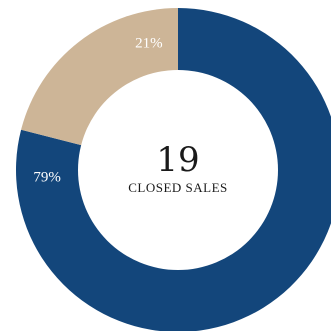 This screenshot has width=331, height=331. I want to click on slice-label-1: 21%, so click(149, 43).